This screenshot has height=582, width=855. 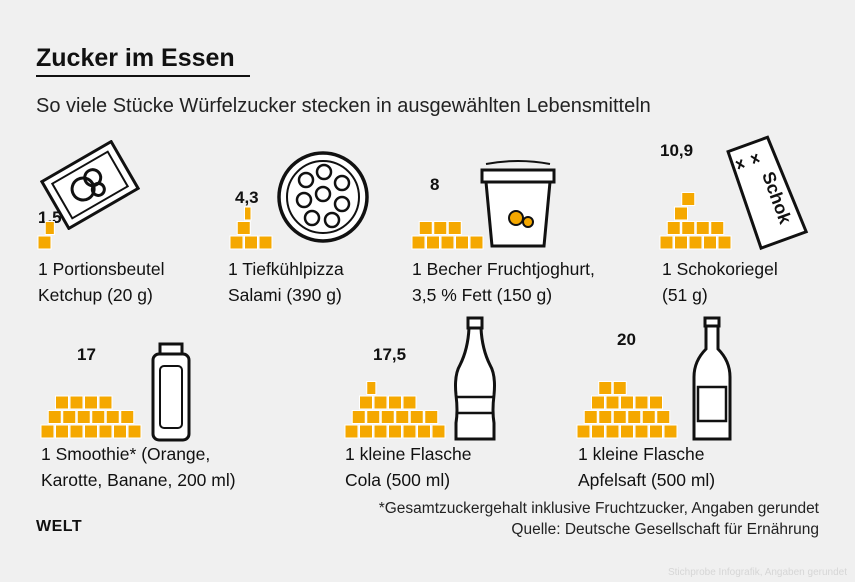 I want to click on value-label-apple-juice: 20, so click(x=626, y=339).